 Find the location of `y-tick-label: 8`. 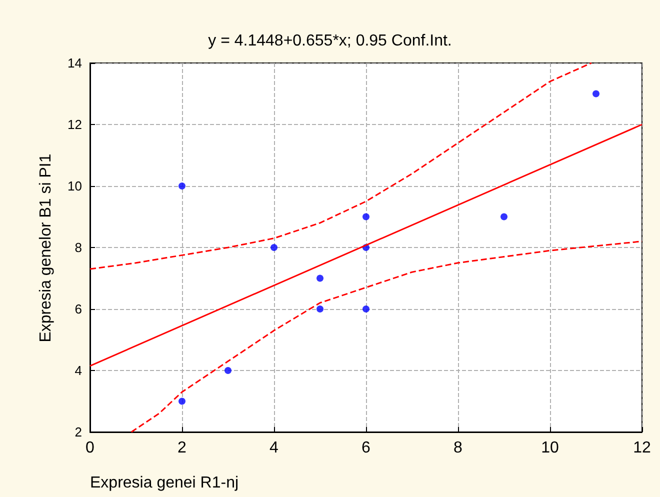

y-tick-label: 8 is located at coordinates (78, 247).